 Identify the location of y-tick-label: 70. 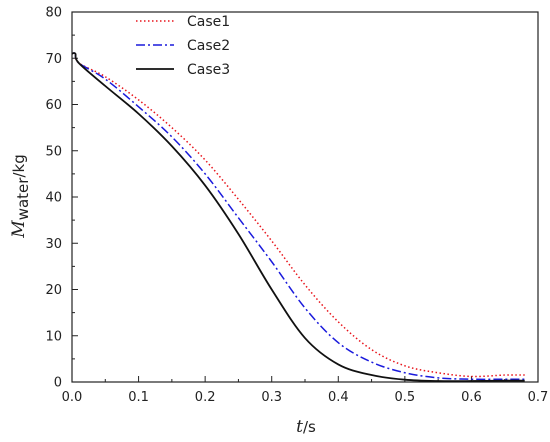
(53, 59).